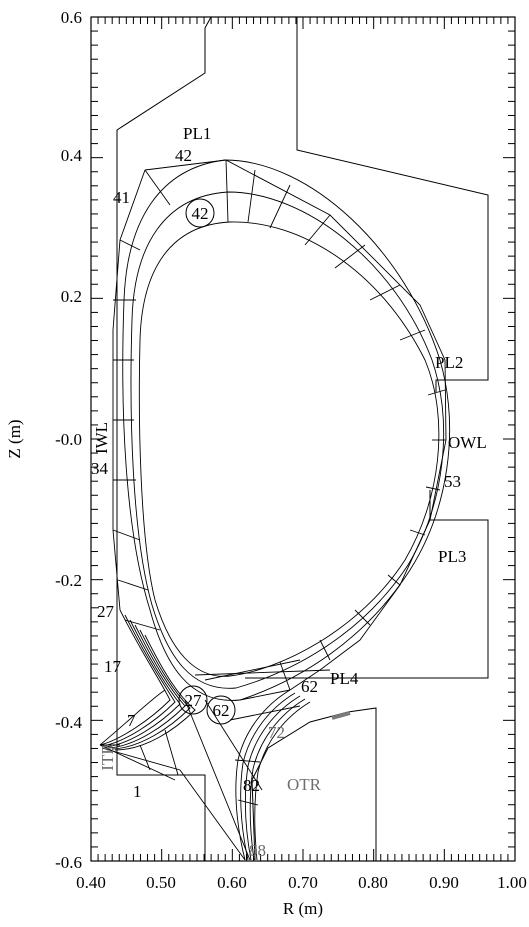 The width and height of the screenshot is (529, 927). I want to click on label-iwl: IWL, so click(101, 438).